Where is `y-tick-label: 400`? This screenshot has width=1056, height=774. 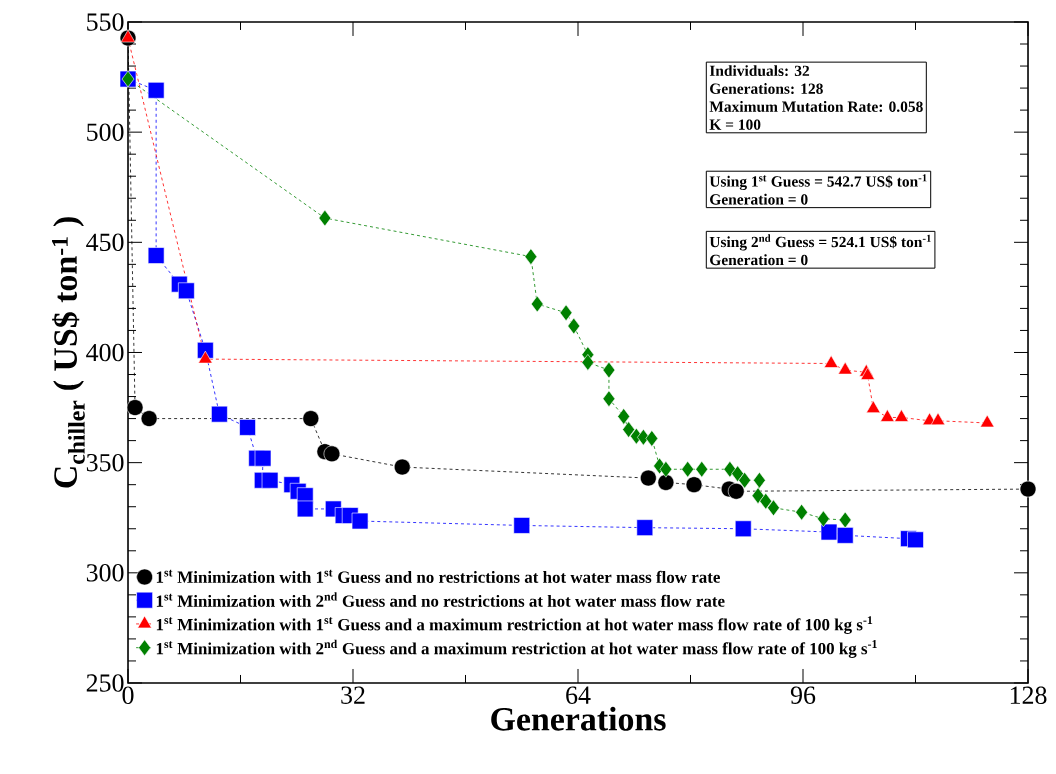
y-tick-label: 400 is located at coordinates (105, 352).